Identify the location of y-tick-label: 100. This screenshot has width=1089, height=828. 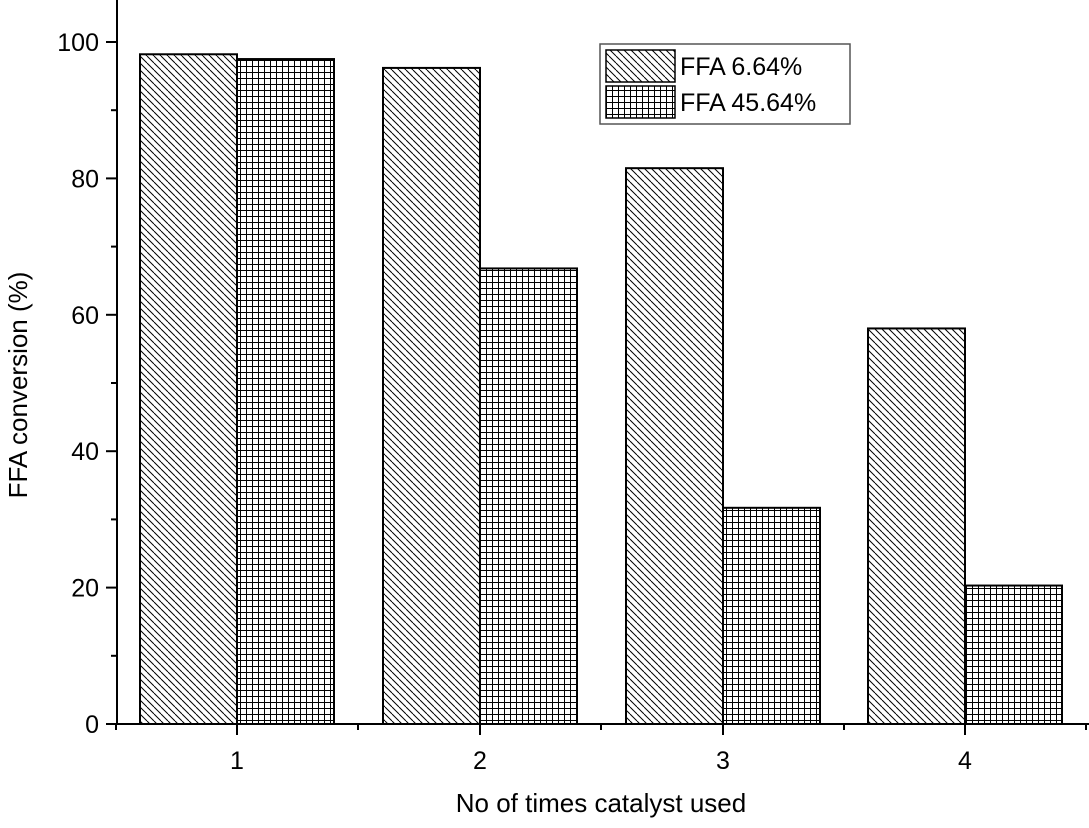
(78, 43).